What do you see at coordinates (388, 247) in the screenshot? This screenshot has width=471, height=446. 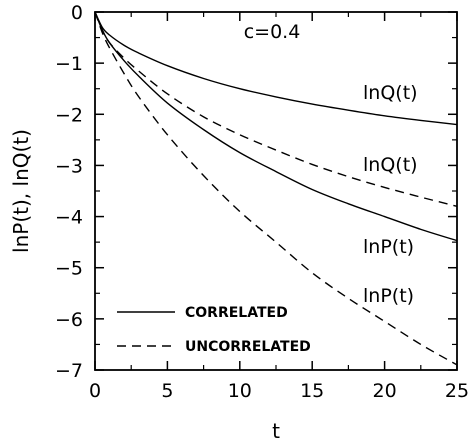 I see `annotation-lnp-correlated: lnP(t)` at bounding box center [388, 247].